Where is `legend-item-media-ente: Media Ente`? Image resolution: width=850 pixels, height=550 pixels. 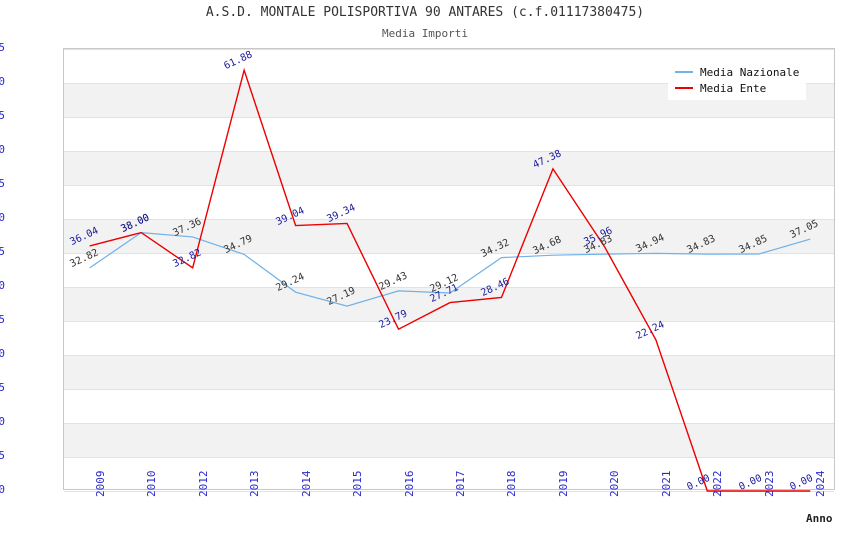 legend-item-media-ente: Media Ente is located at coordinates (737, 88).